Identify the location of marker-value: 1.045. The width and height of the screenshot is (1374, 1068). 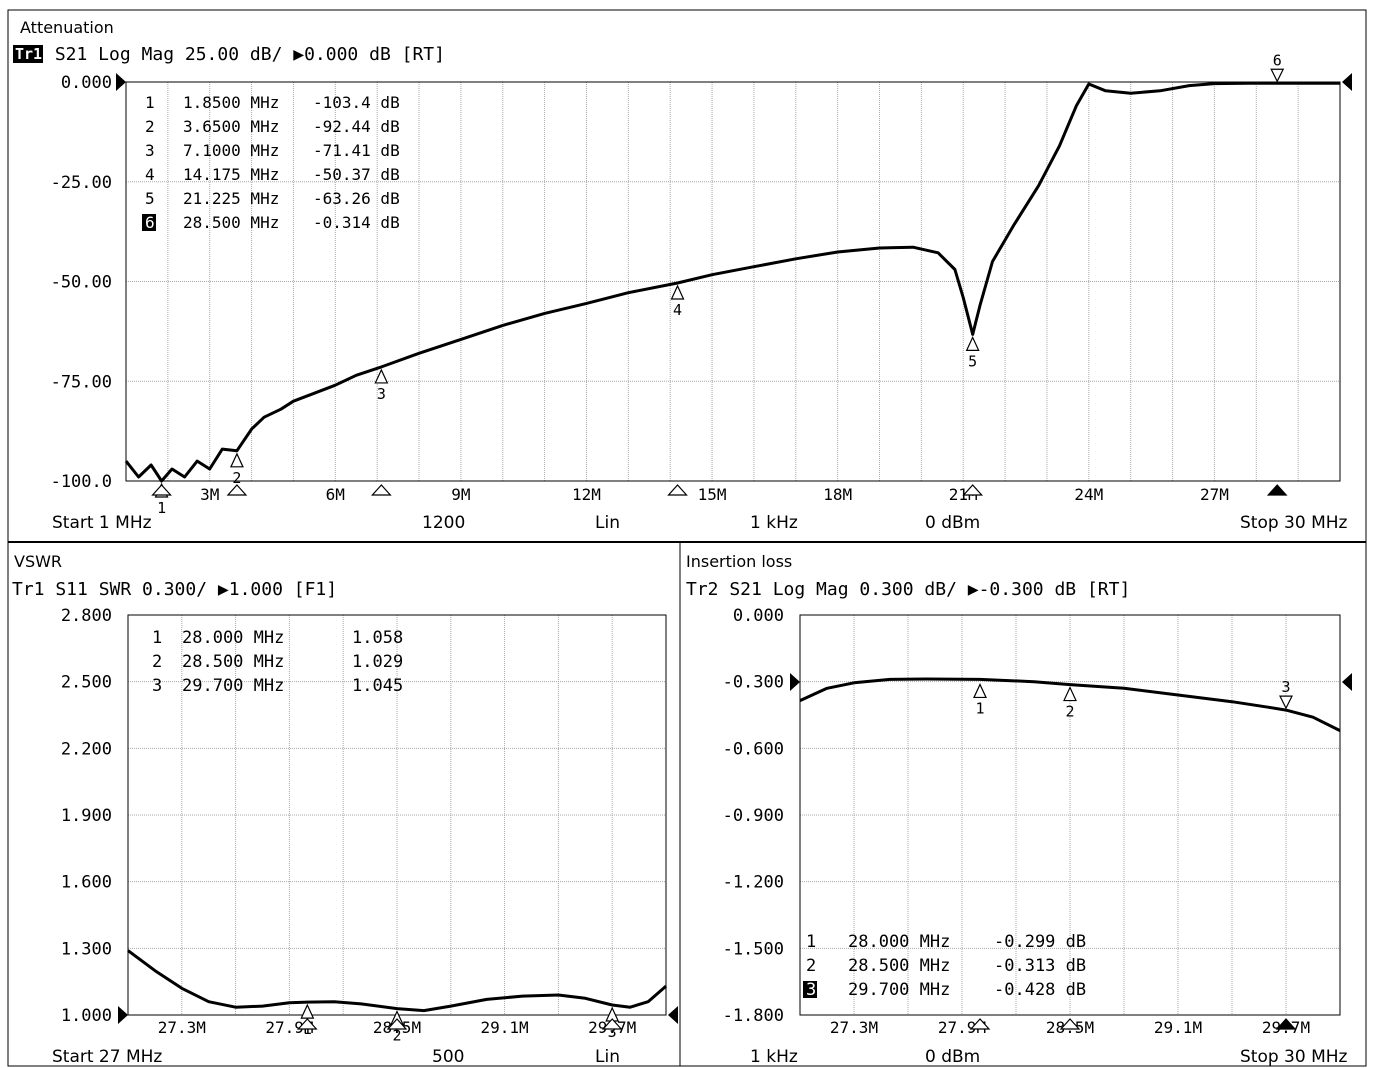
(377, 686).